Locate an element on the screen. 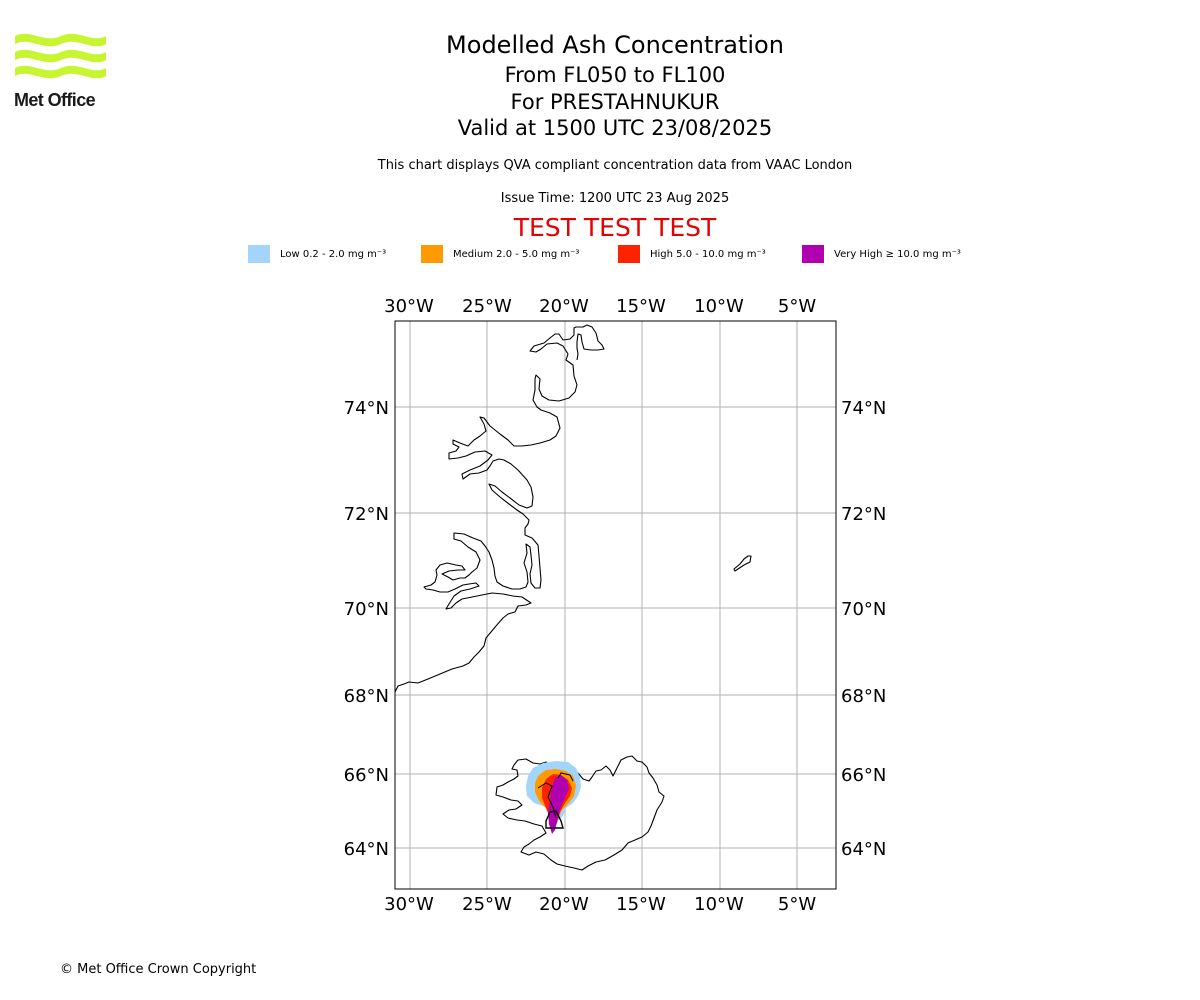 The width and height of the screenshot is (1200, 1000). test-banner: TEST TEST TEST is located at coordinates (615, 227).